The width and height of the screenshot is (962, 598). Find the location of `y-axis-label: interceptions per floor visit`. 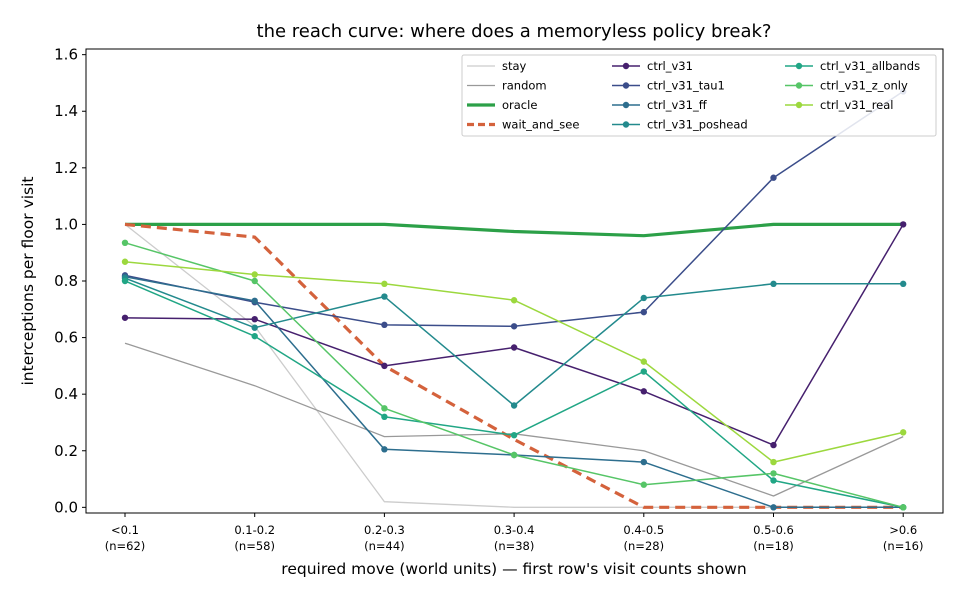

y-axis-label: interceptions per floor visit is located at coordinates (28, 280).